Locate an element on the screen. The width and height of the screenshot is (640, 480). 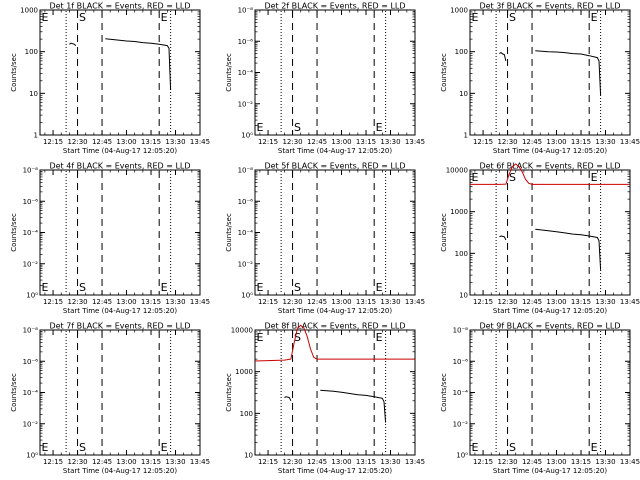
y-tick-label: 10⁻⁴ is located at coordinates (246, 233).